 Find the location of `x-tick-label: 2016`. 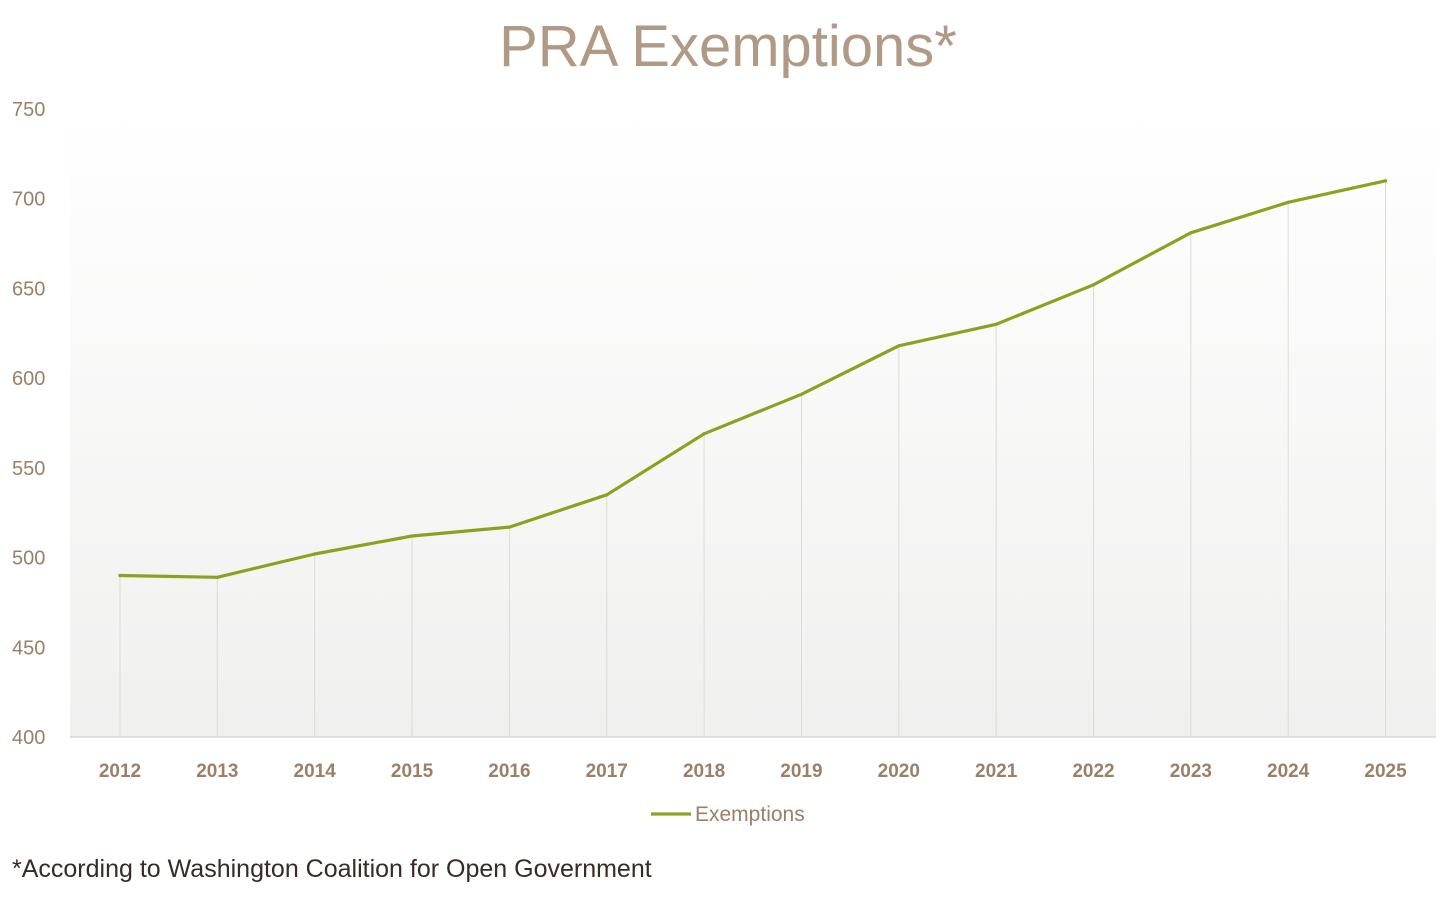

x-tick-label: 2016 is located at coordinates (509, 771).